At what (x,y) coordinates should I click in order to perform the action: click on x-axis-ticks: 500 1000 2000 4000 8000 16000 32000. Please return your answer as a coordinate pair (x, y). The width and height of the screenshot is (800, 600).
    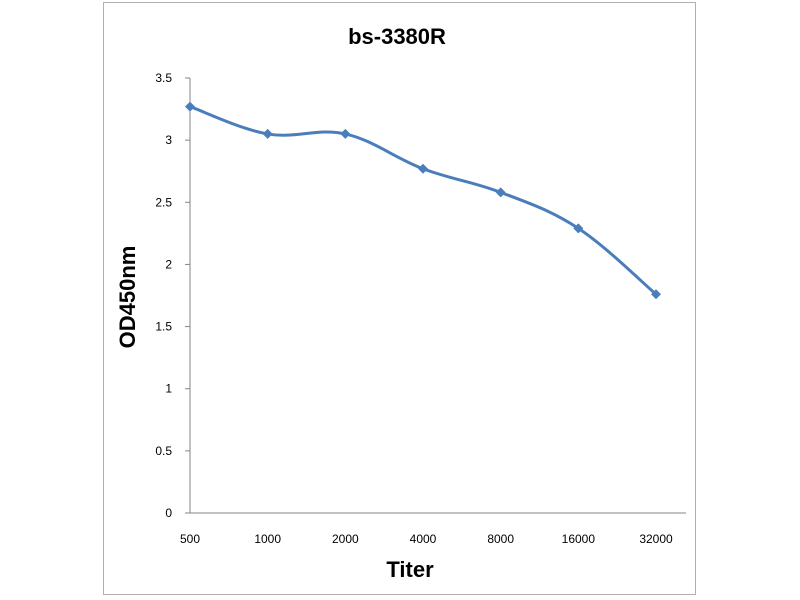
    Looking at the image, I should click on (426, 539).